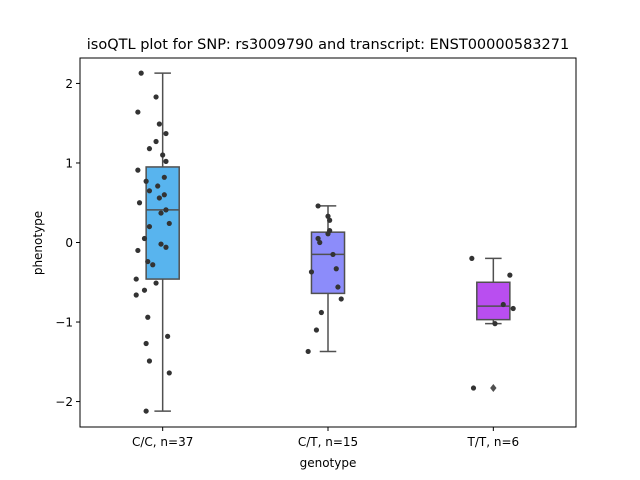  Describe the element at coordinates (493, 388) in the screenshot. I see `outlier-marker` at that location.